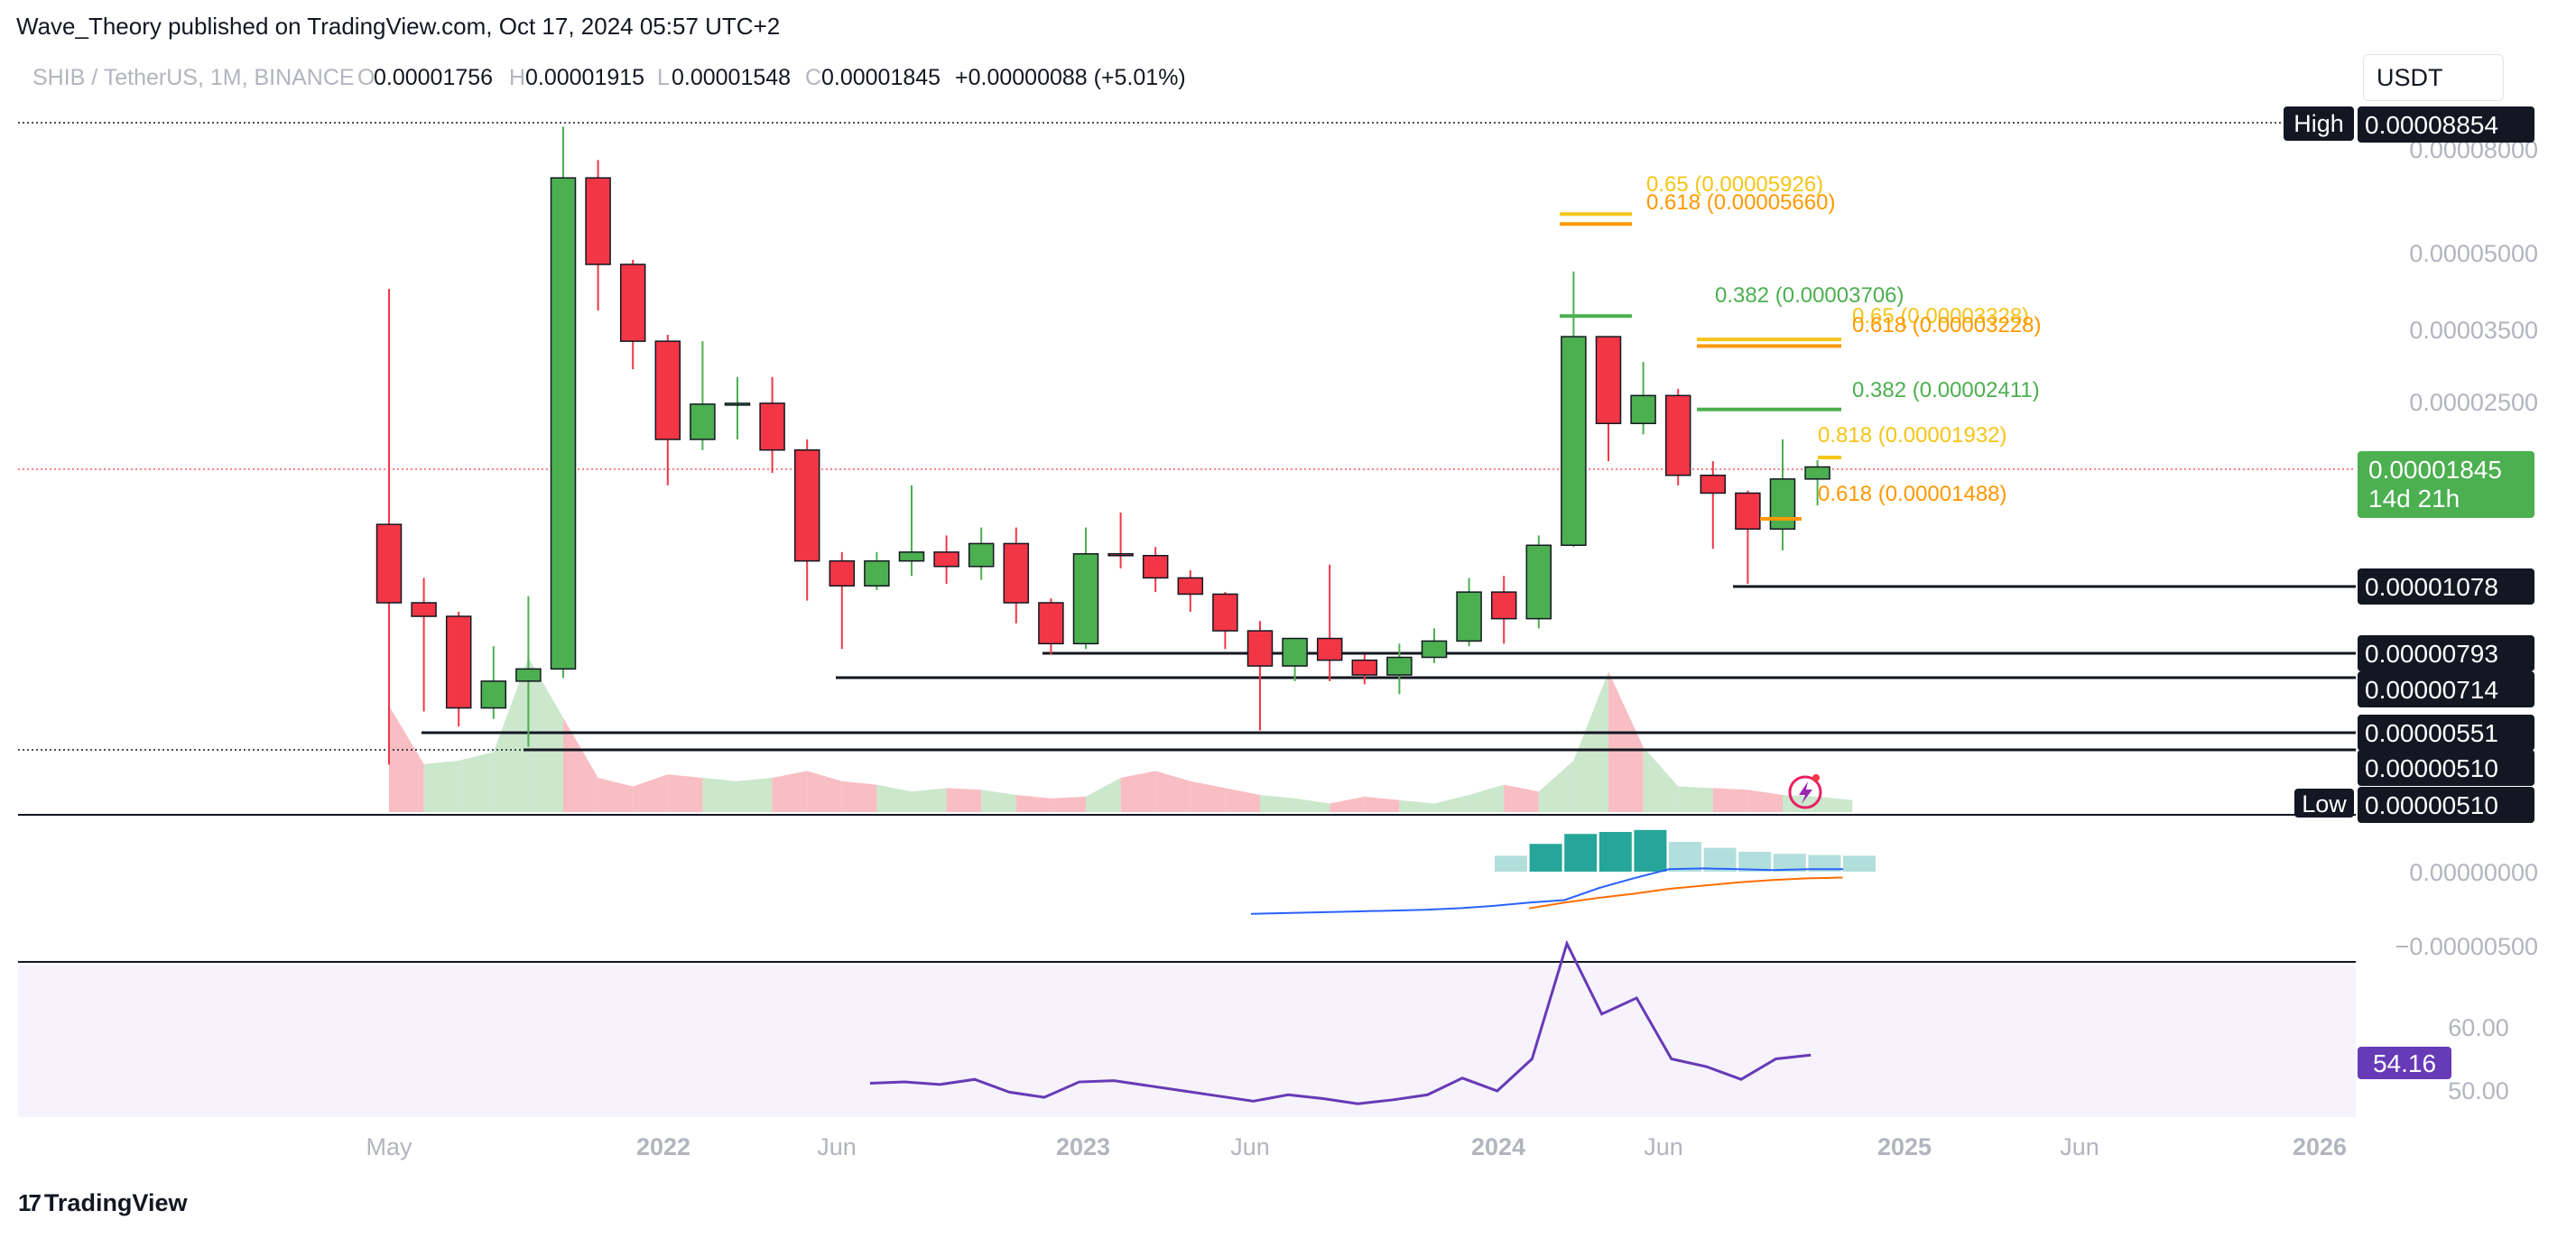 The image size is (2576, 1238). I want to click on price-label: 0.00008854, so click(2446, 125).